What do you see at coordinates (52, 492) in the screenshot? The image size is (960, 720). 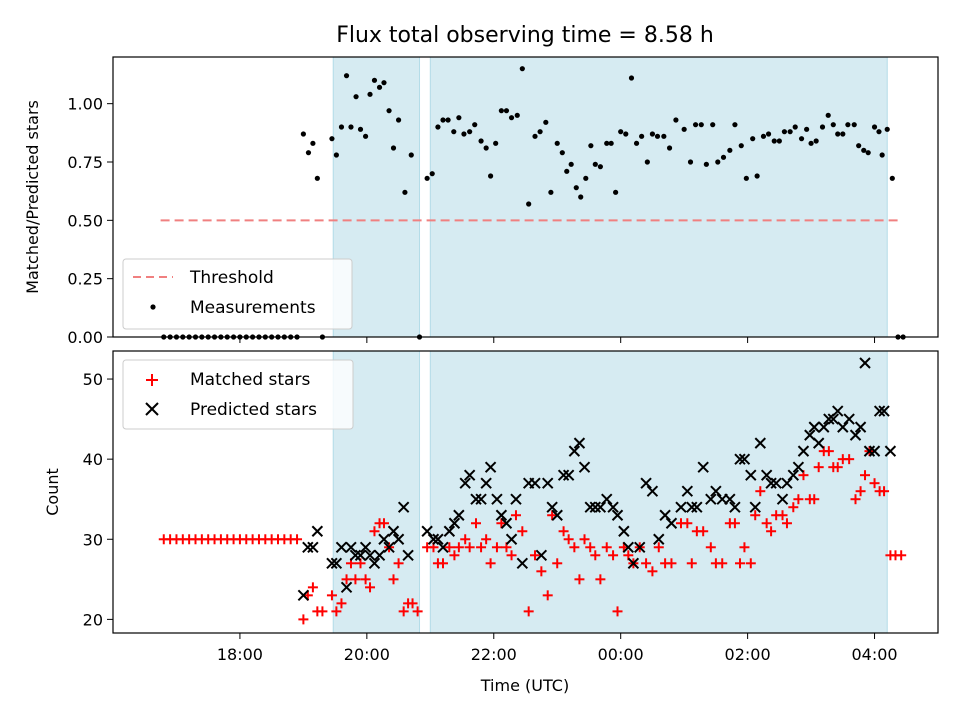 I see `bottom-y-axis-label: Count` at bounding box center [52, 492].